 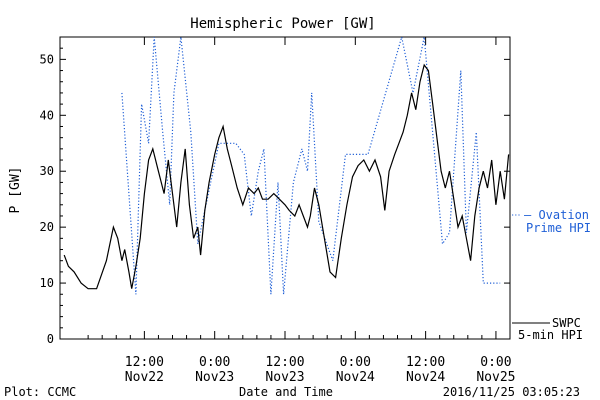 What do you see at coordinates (47, 115) in the screenshot?
I see `y-tick-label: 40` at bounding box center [47, 115].